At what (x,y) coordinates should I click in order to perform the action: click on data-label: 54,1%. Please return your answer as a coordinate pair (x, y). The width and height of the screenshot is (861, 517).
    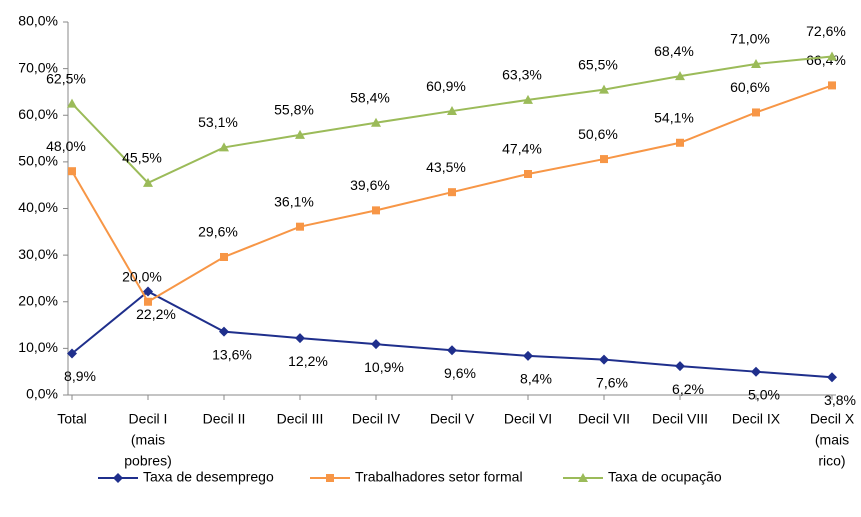
    Looking at the image, I should click on (674, 117).